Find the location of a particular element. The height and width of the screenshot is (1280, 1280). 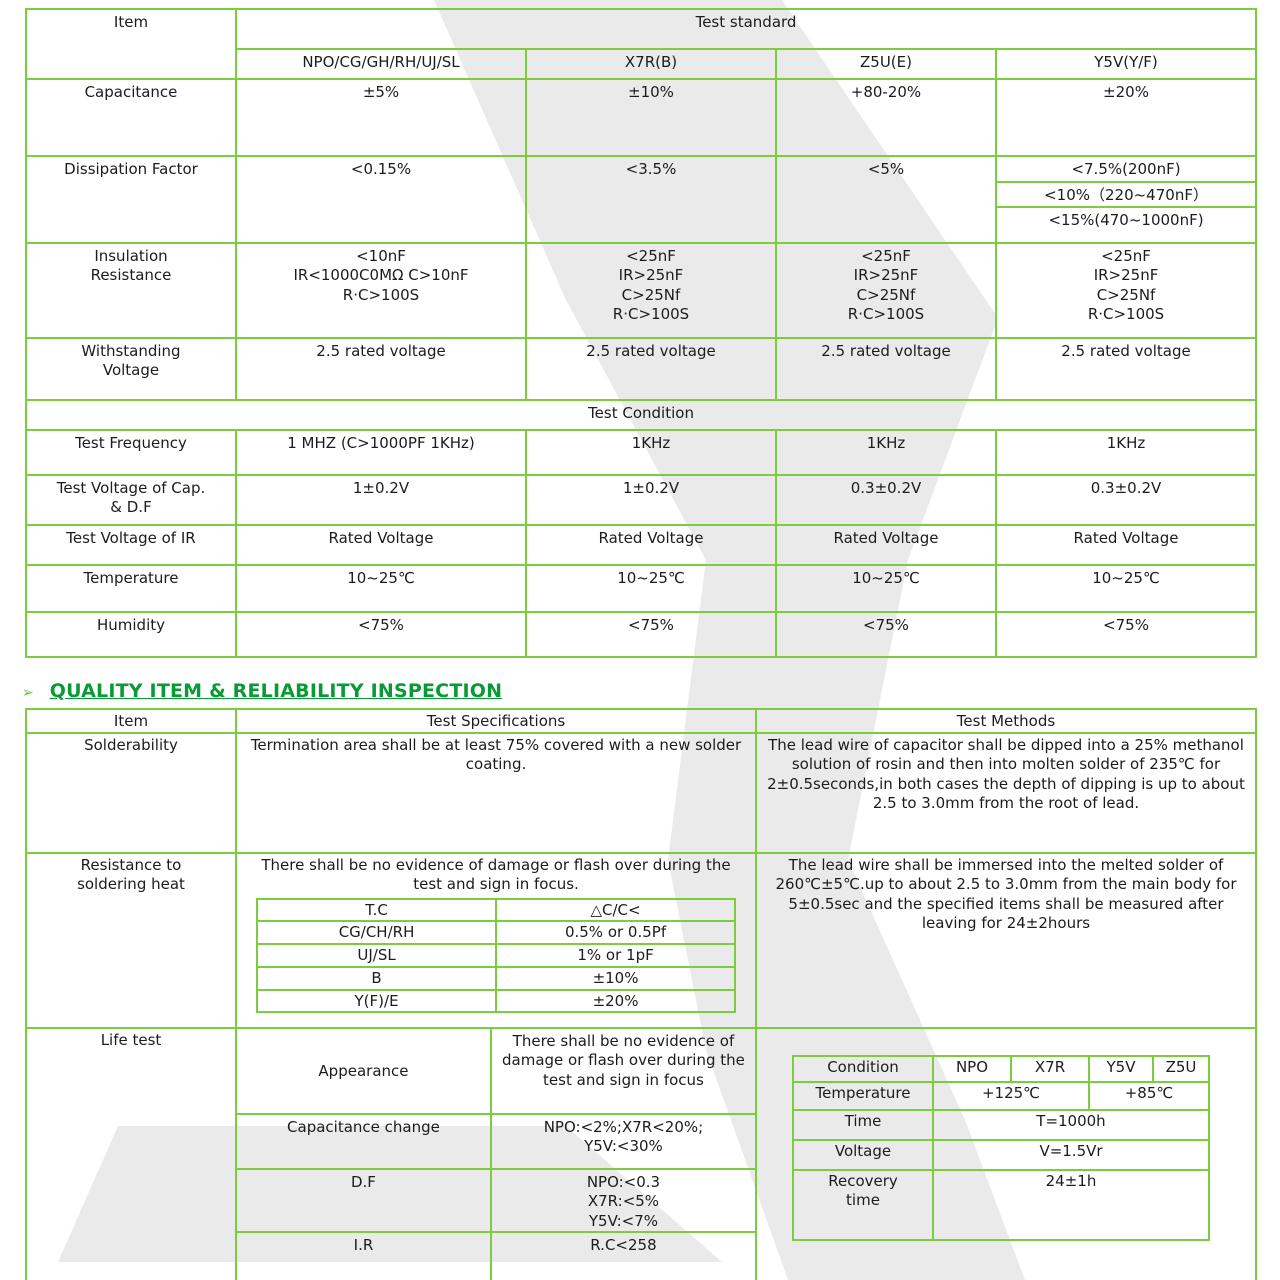

header-test-standard-cell: Test standard is located at coordinates (746, 29).